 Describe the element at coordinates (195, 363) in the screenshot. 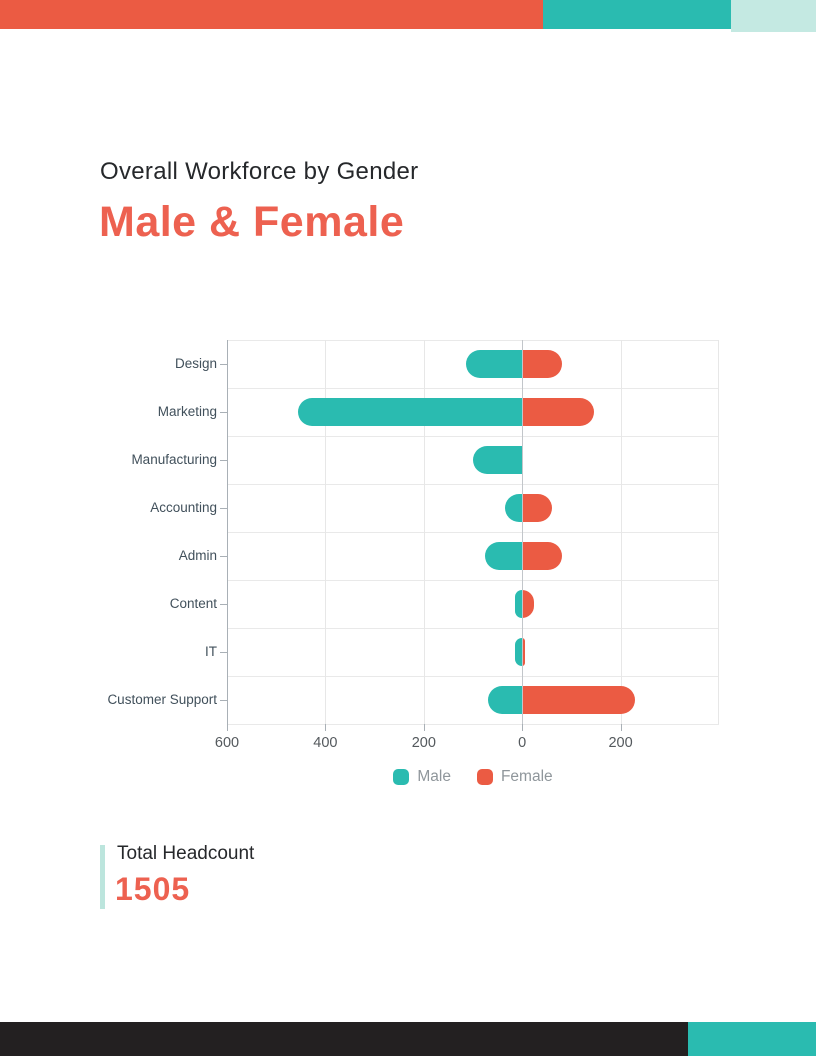

I see `category-label-design: Design` at that location.